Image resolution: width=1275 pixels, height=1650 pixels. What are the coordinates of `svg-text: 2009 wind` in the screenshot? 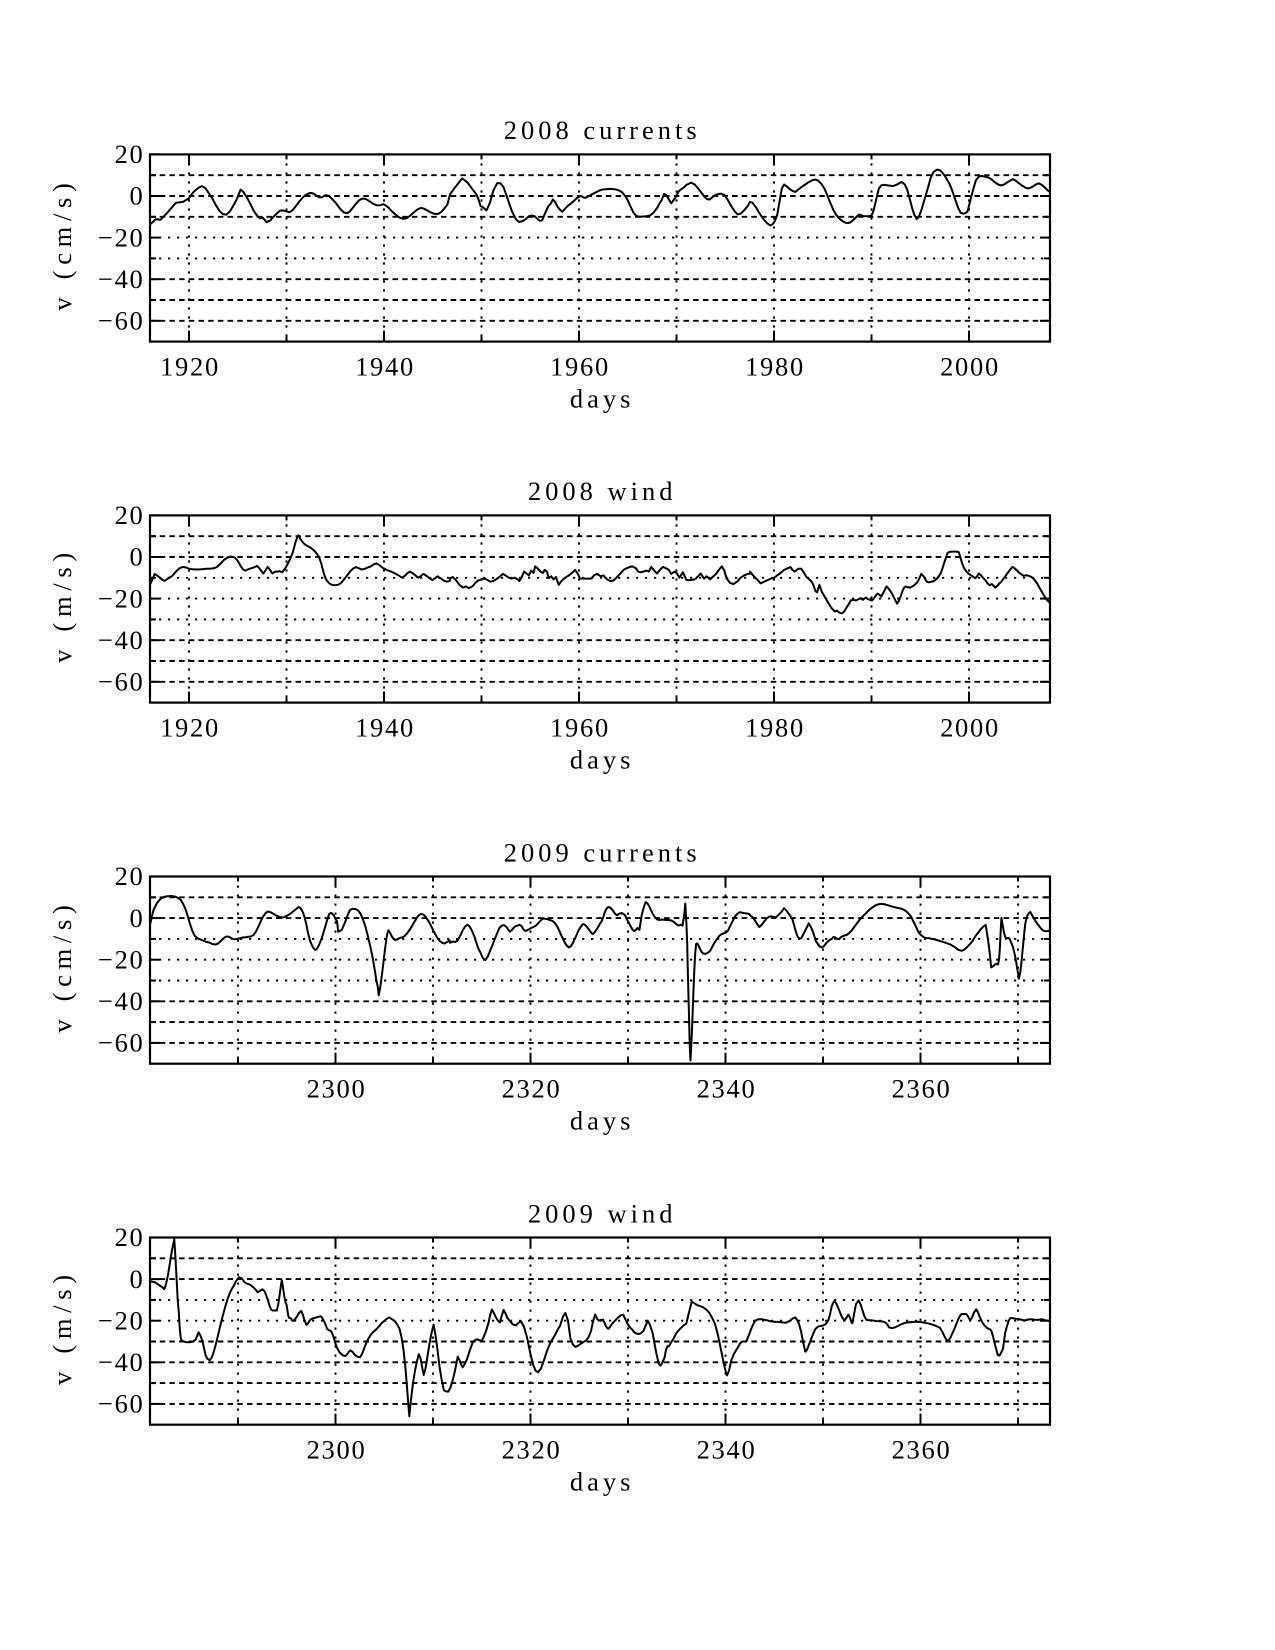 It's located at (602, 1213).